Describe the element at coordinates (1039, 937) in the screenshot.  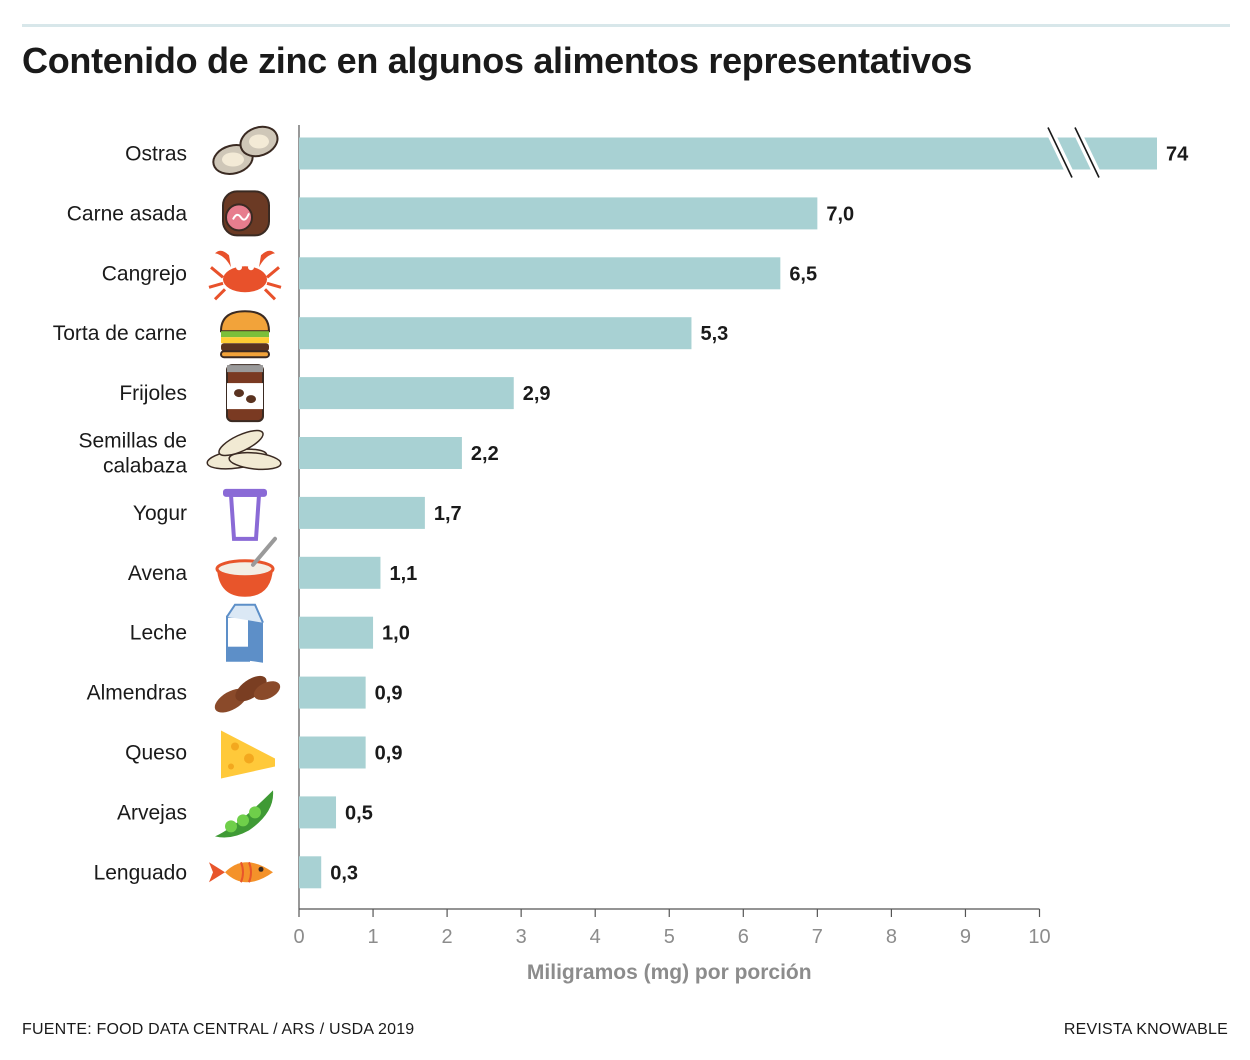
I see `x-tick-label: 10` at that location.